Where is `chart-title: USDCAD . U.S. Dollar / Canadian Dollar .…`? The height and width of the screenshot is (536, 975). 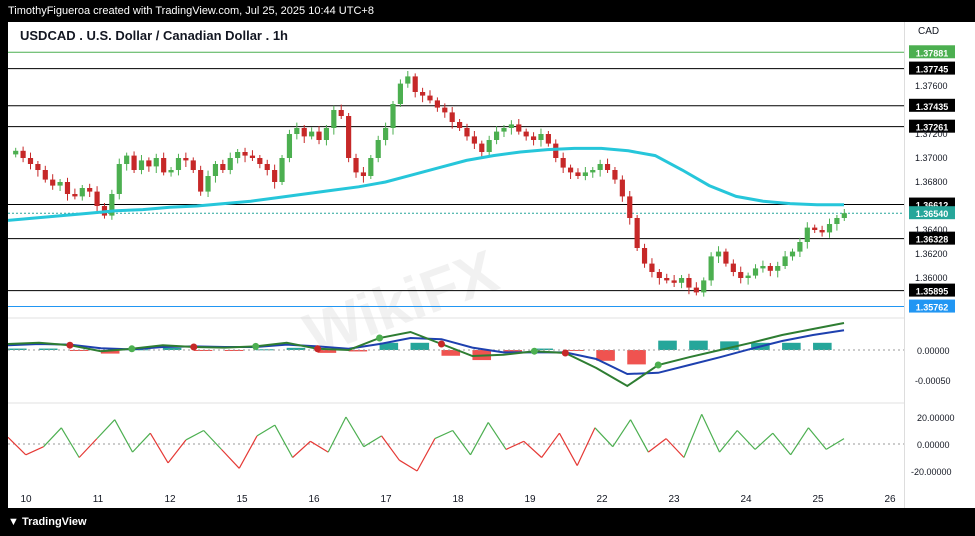 chart-title: USDCAD . U.S. Dollar / Canadian Dollar .… is located at coordinates (154, 35).